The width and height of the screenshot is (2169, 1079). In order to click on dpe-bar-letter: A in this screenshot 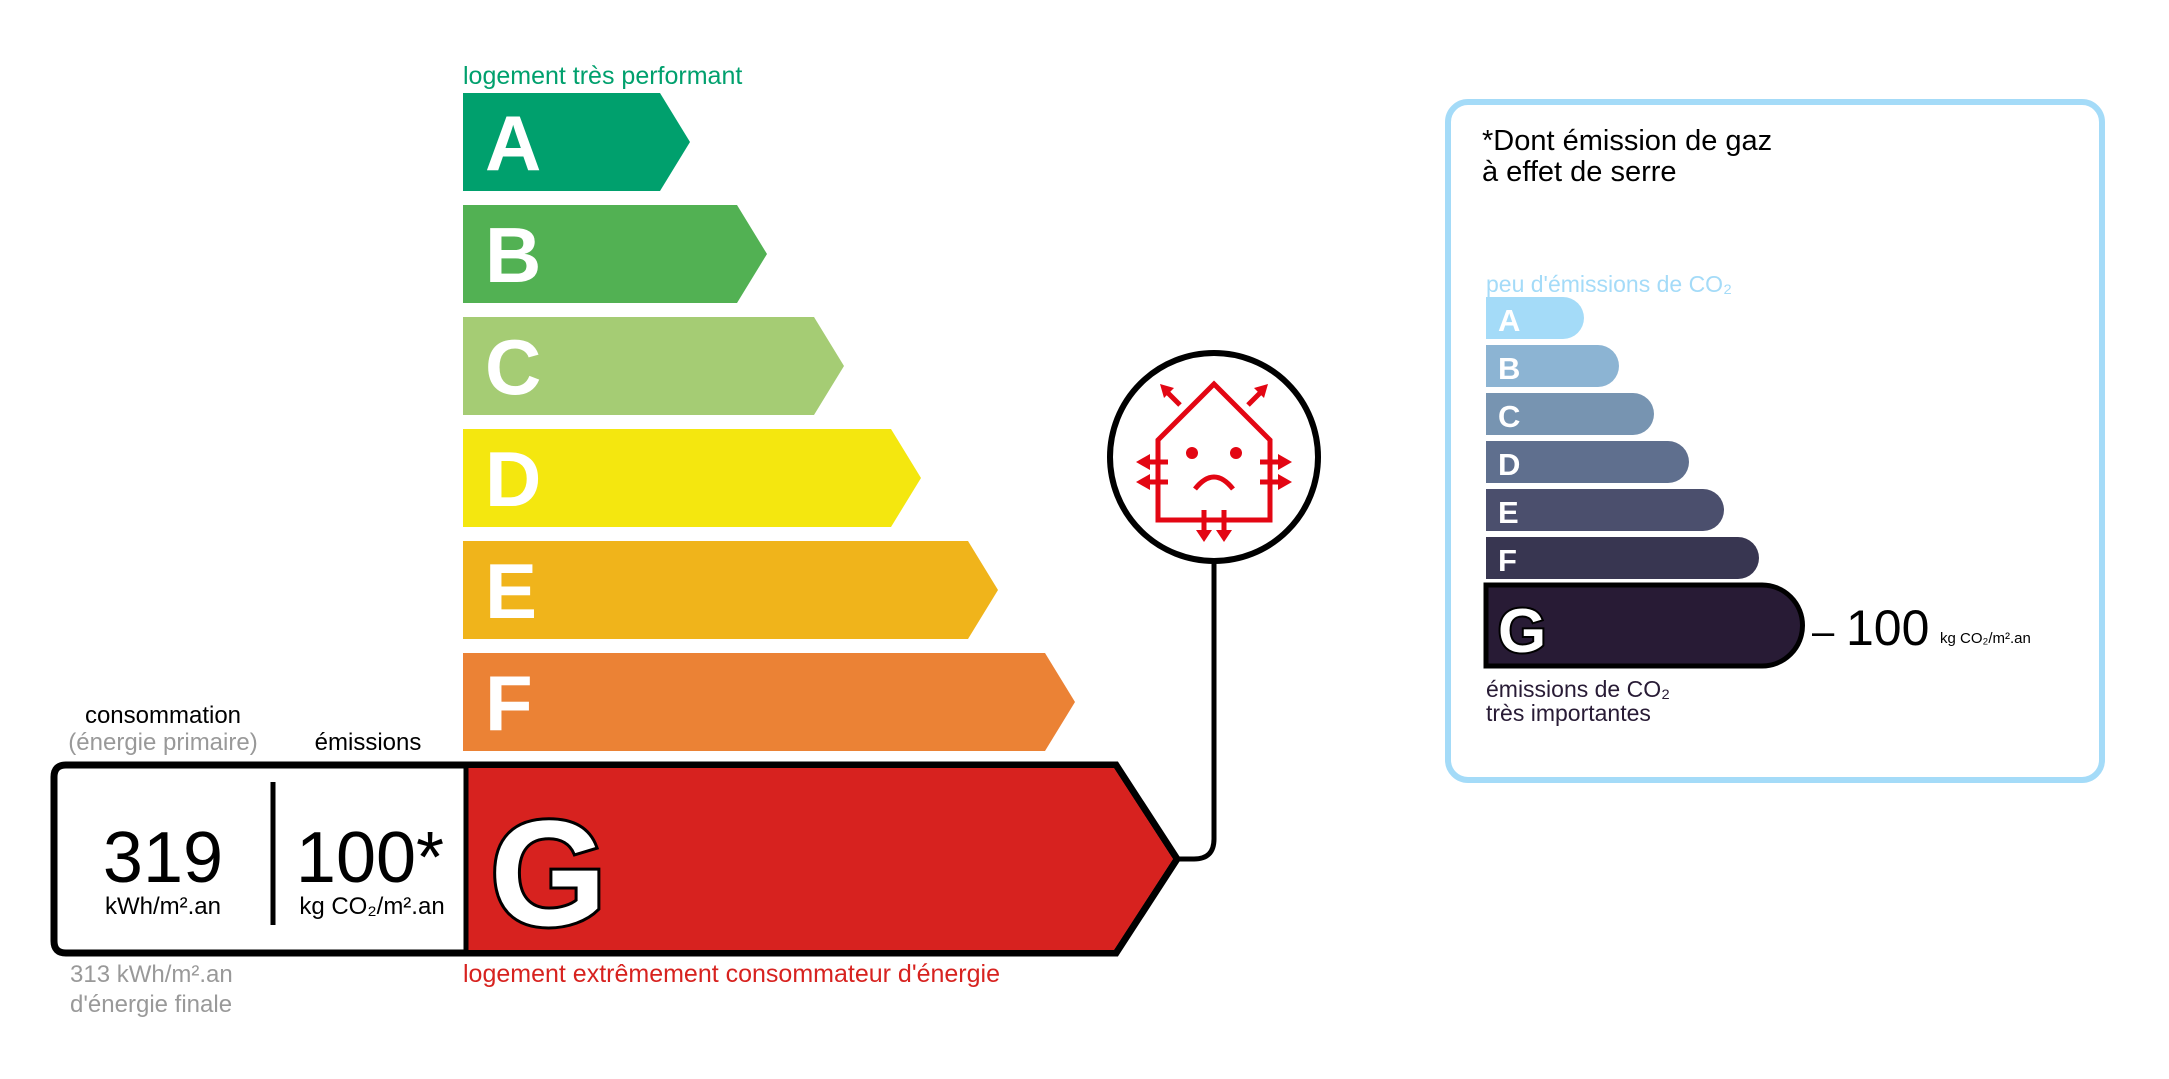, I will do `click(513, 143)`.